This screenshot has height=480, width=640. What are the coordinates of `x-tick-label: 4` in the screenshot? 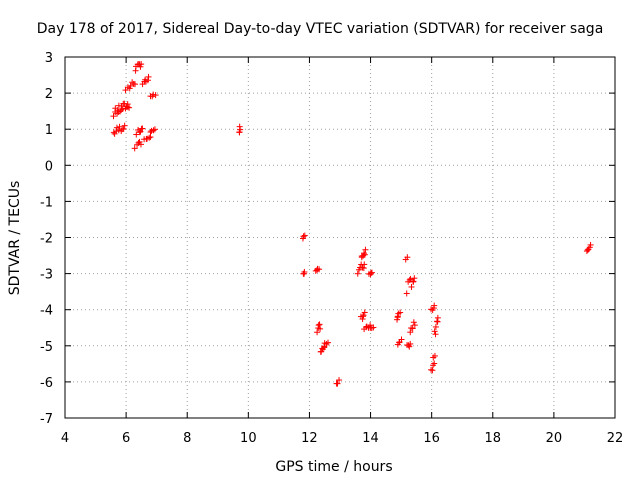 It's located at (65, 438).